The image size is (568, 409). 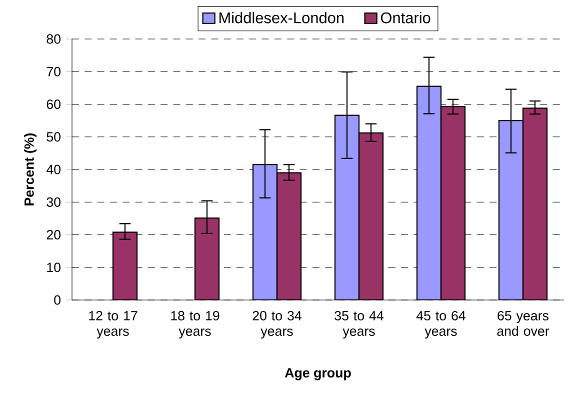 What do you see at coordinates (53, 202) in the screenshot?
I see `y-tick-label: 30` at bounding box center [53, 202].